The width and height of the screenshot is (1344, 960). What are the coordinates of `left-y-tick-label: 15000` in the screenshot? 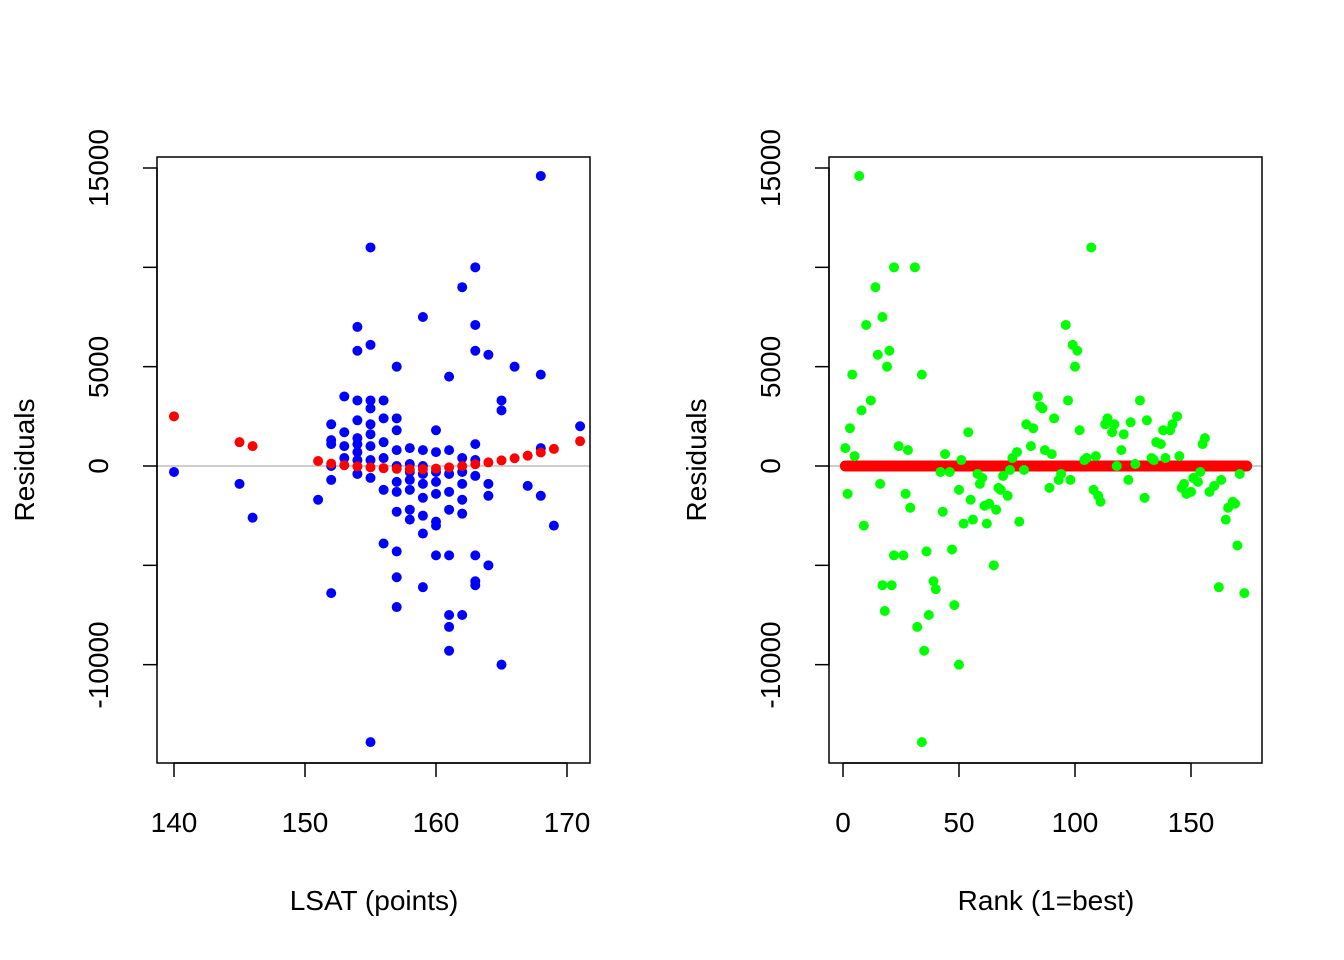 It's located at (98, 168).